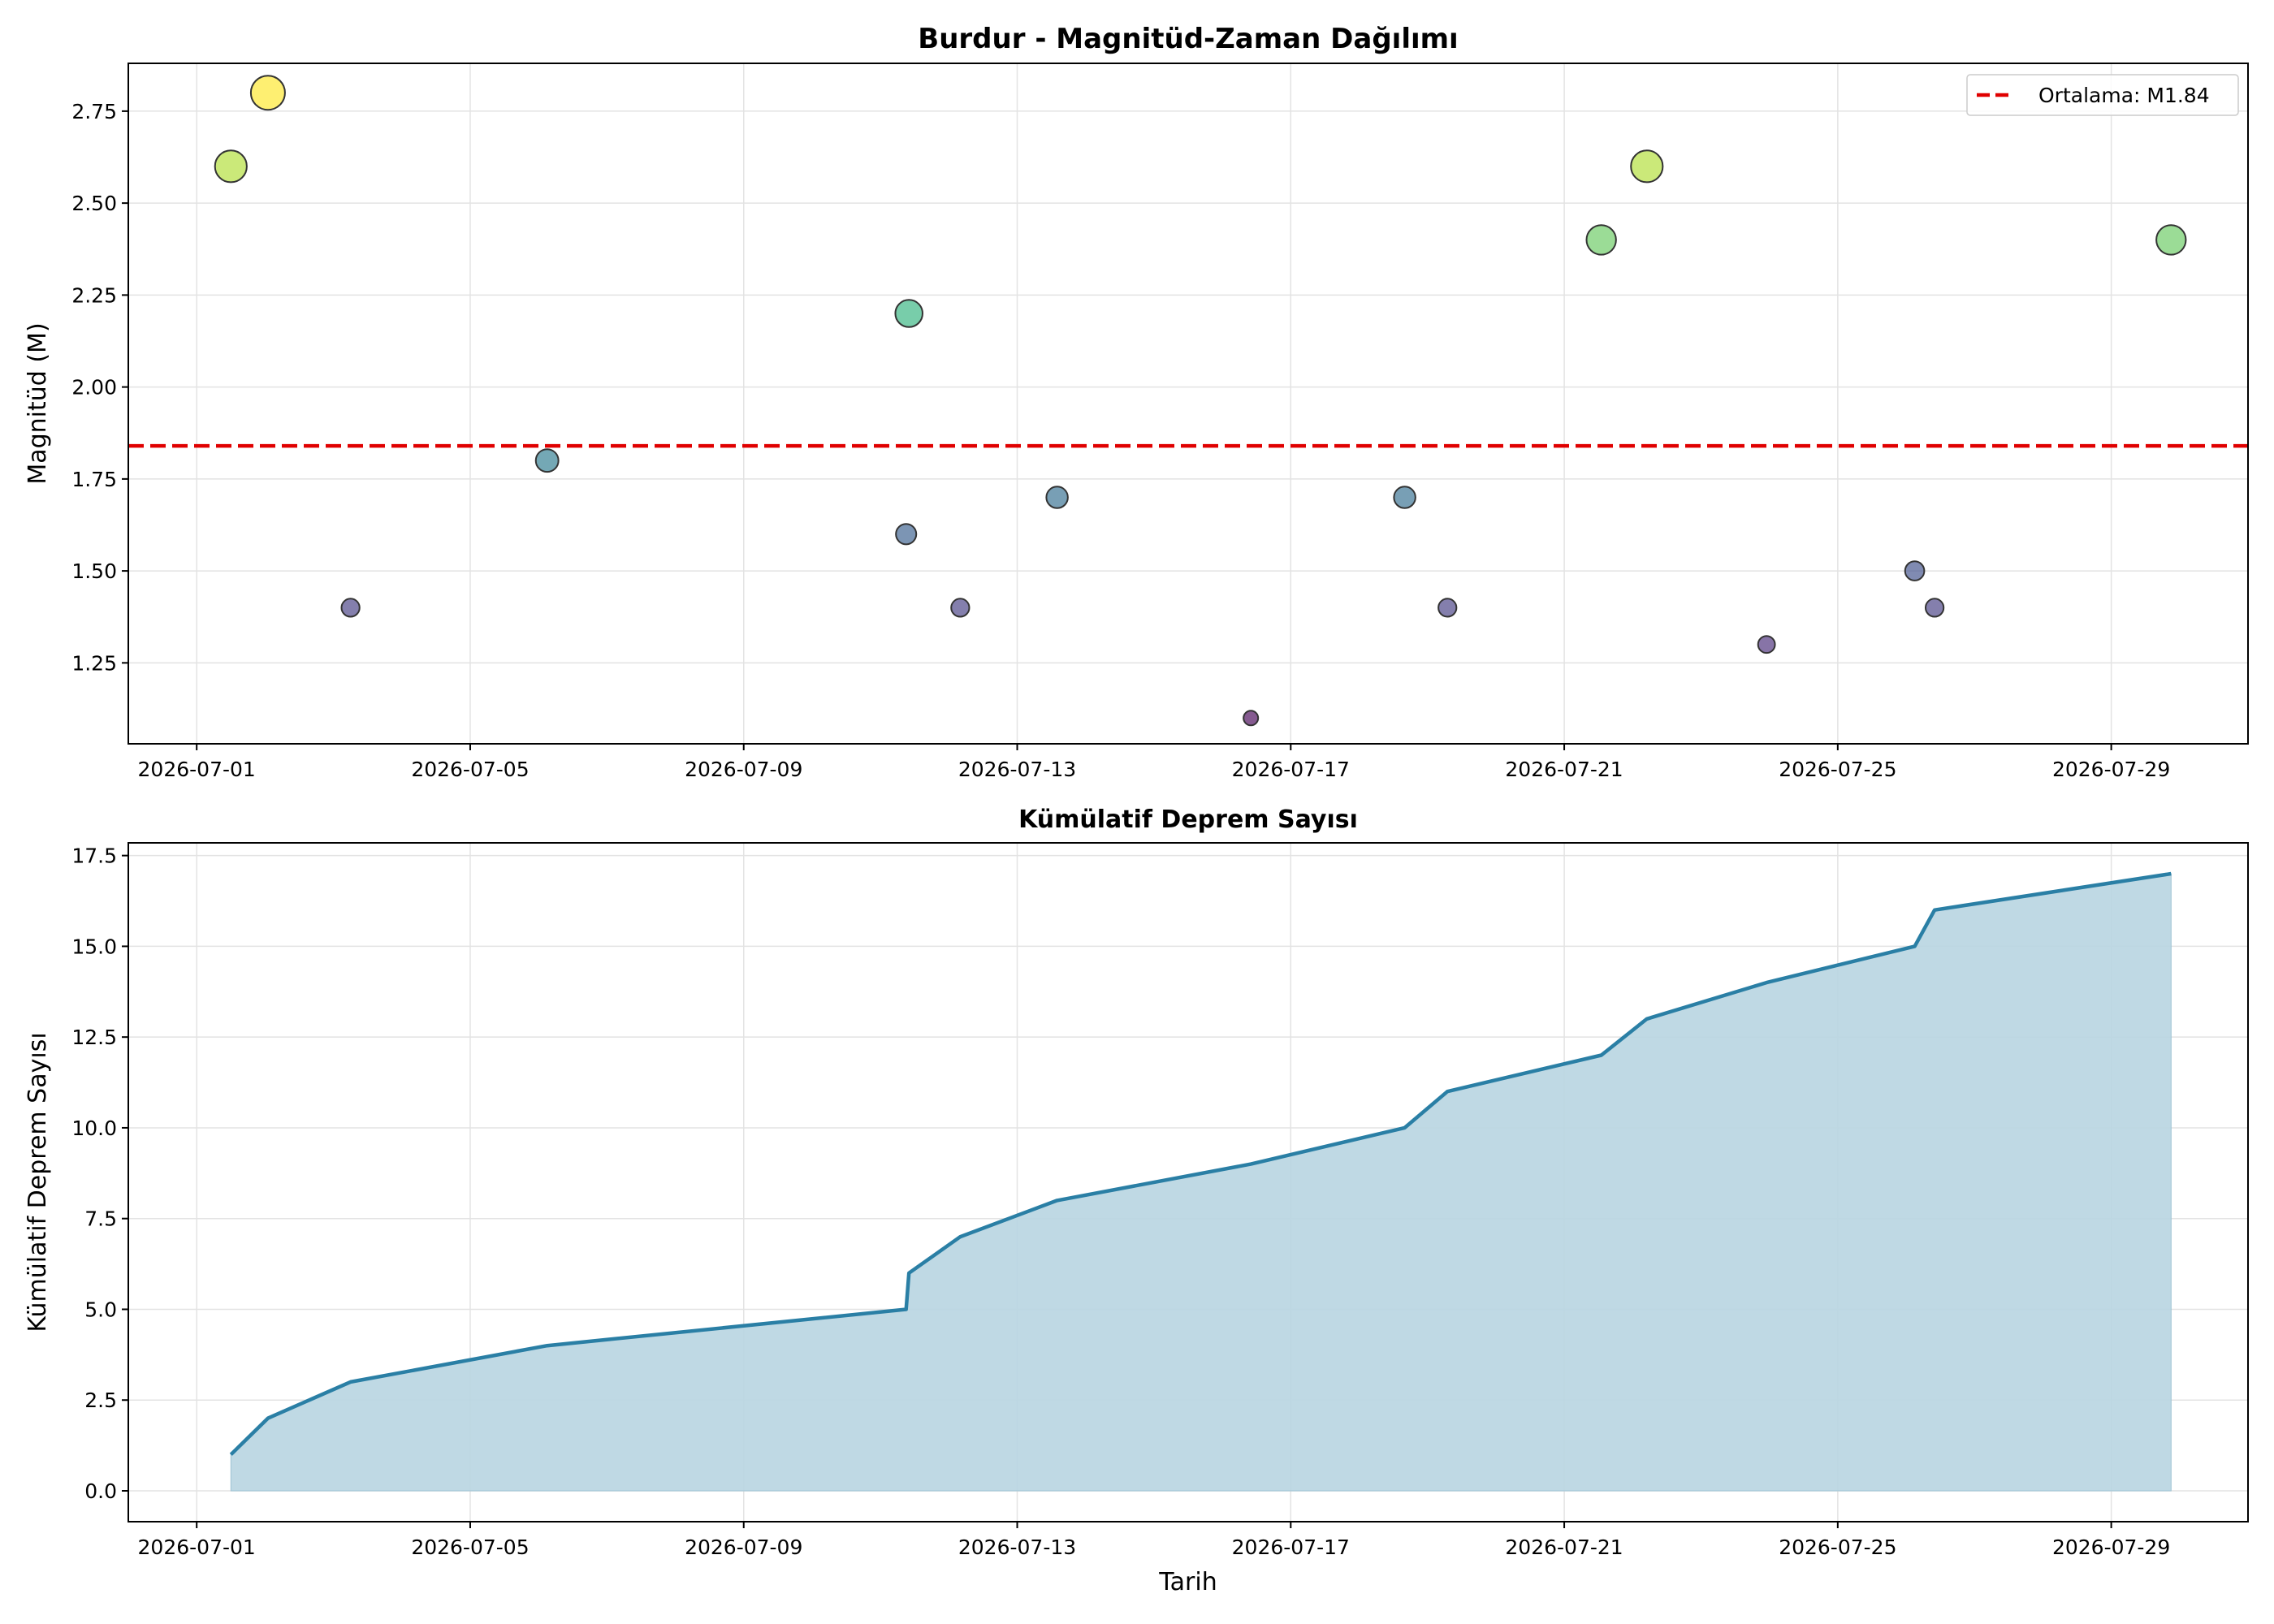 Image resolution: width=2274 pixels, height=1624 pixels. Describe the element at coordinates (38, 403) in the screenshot. I see `magnitude-y-axis-label: Magnitüd (M)` at that location.